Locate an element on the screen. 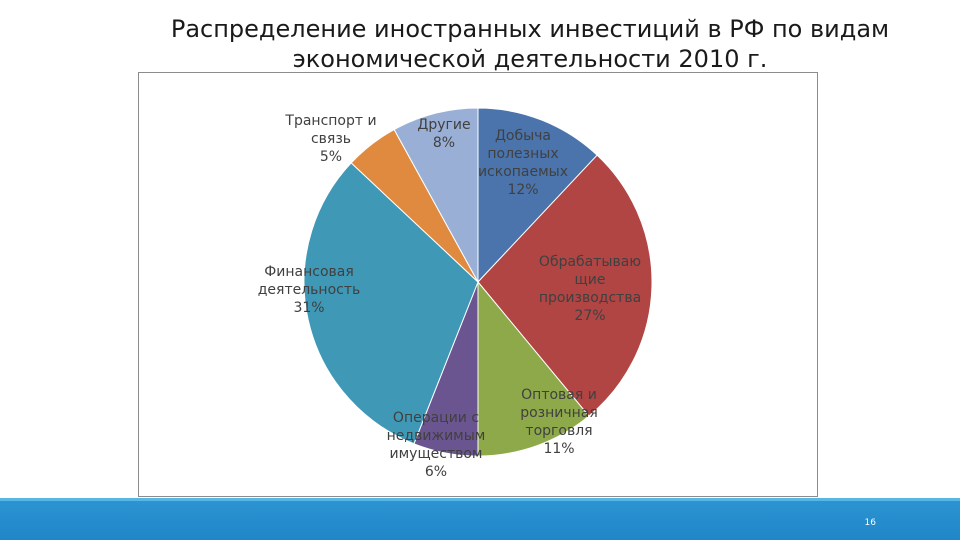 This screenshot has width=960, height=540. page-number: 16 is located at coordinates (870, 523).